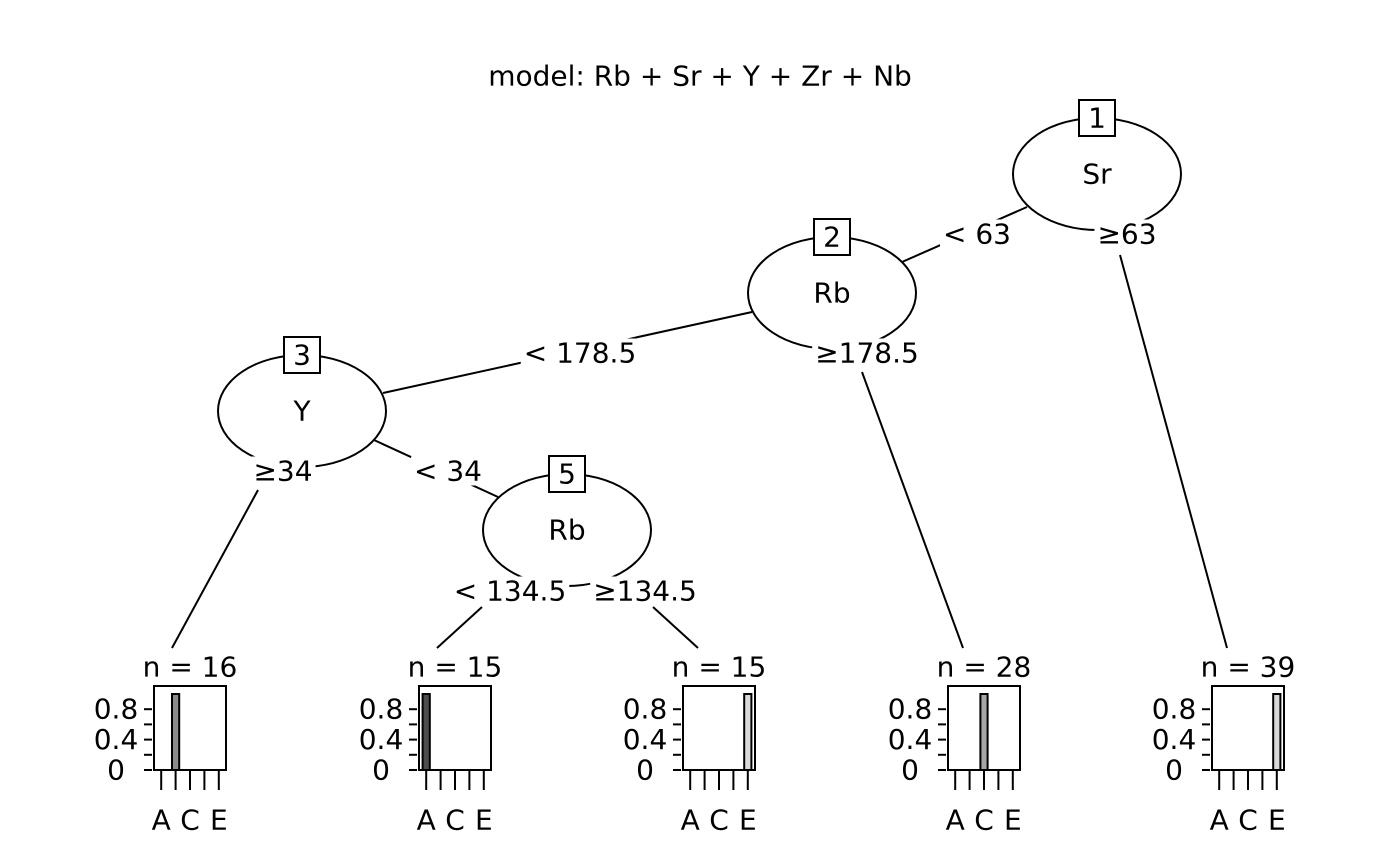 The height and width of the screenshot is (866, 1400). What do you see at coordinates (219, 820) in the screenshot?
I see `leaf4-x-tick-label: E` at bounding box center [219, 820].